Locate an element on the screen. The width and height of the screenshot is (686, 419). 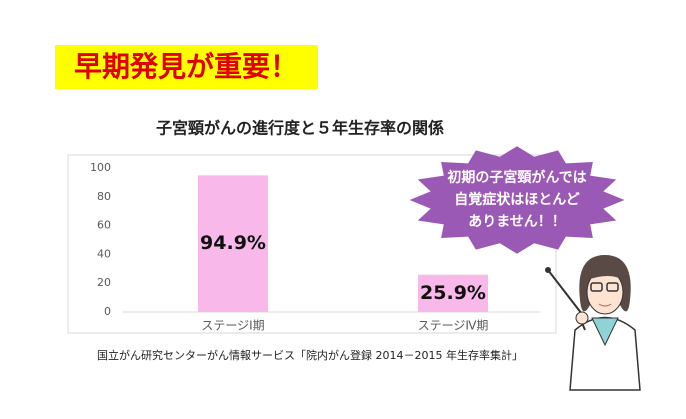
y-tick-label: 0 is located at coordinates (107, 311).